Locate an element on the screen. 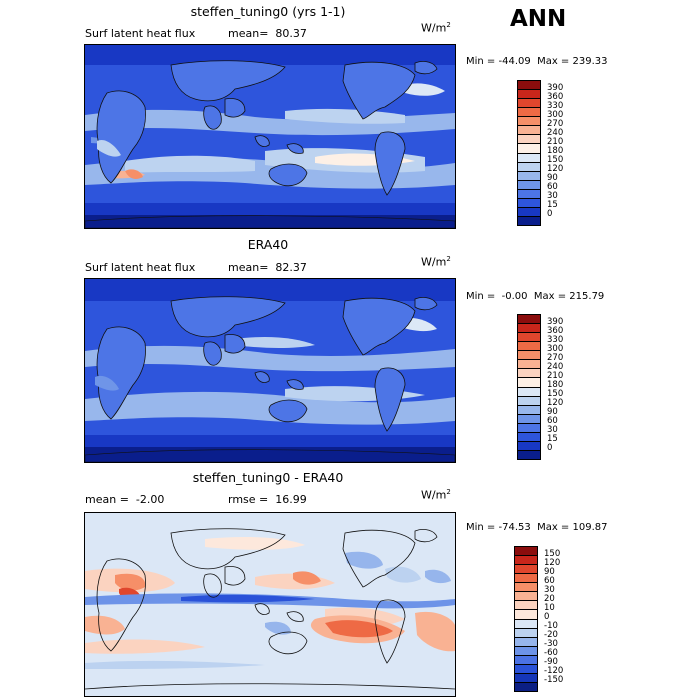 The height and width of the screenshot is (700, 700). colorbar-tick-label: 20 is located at coordinates (549, 599).